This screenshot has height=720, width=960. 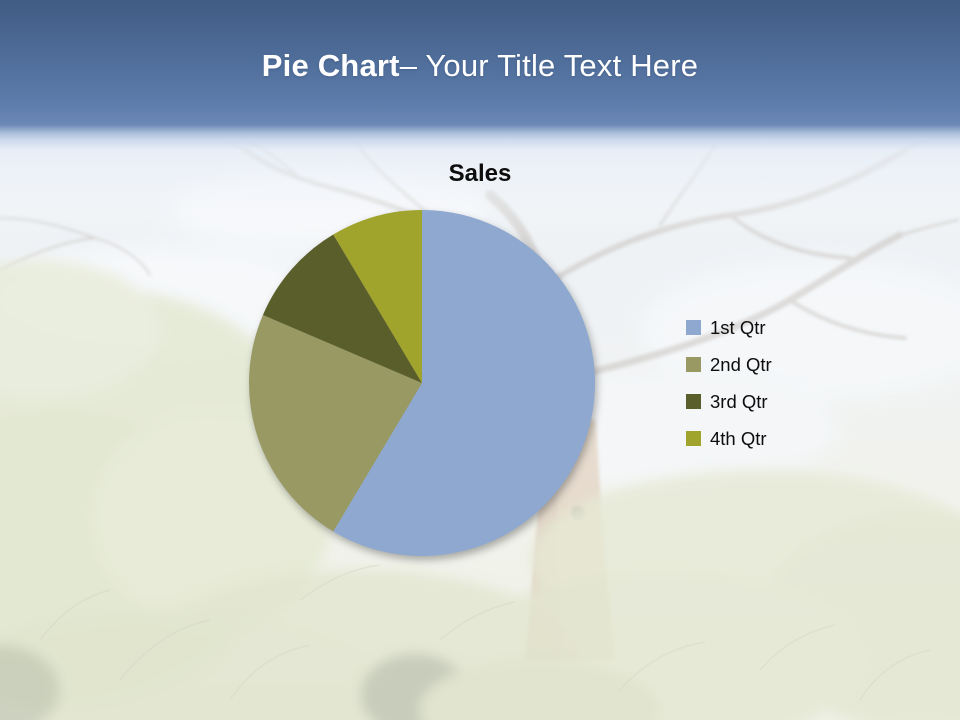 I want to click on legend-label: 1st Qtr, so click(x=738, y=327).